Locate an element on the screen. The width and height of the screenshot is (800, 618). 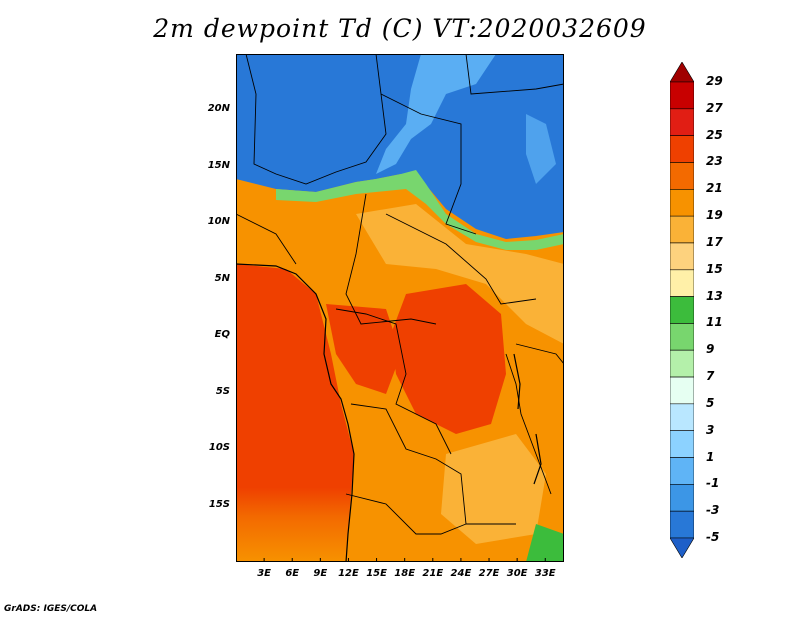
colorbar-label: 9 is located at coordinates (710, 349).